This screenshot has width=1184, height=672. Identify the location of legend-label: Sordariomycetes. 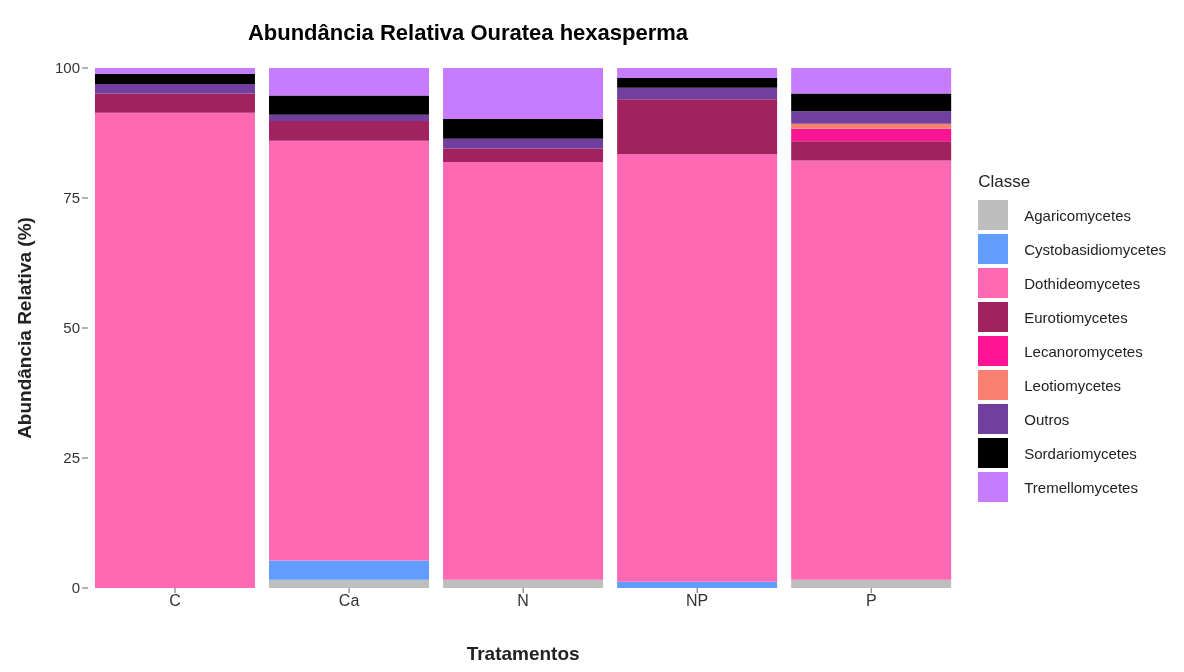
(1080, 453).